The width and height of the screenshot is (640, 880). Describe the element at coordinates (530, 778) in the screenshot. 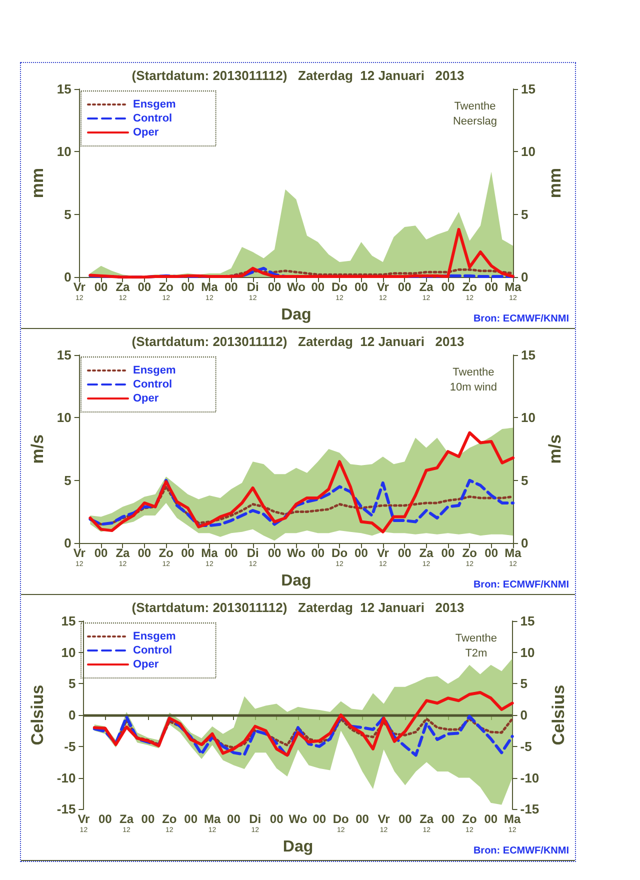

I see `y2-tick-label: -10` at that location.